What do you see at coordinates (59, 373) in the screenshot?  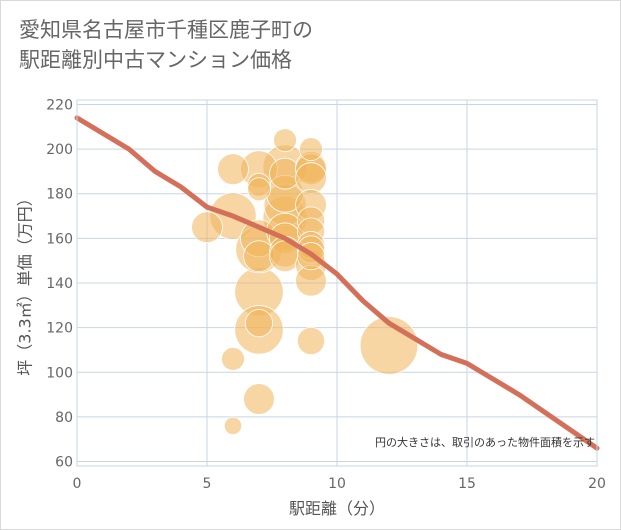 I see `y-tick-label: 100` at bounding box center [59, 373].